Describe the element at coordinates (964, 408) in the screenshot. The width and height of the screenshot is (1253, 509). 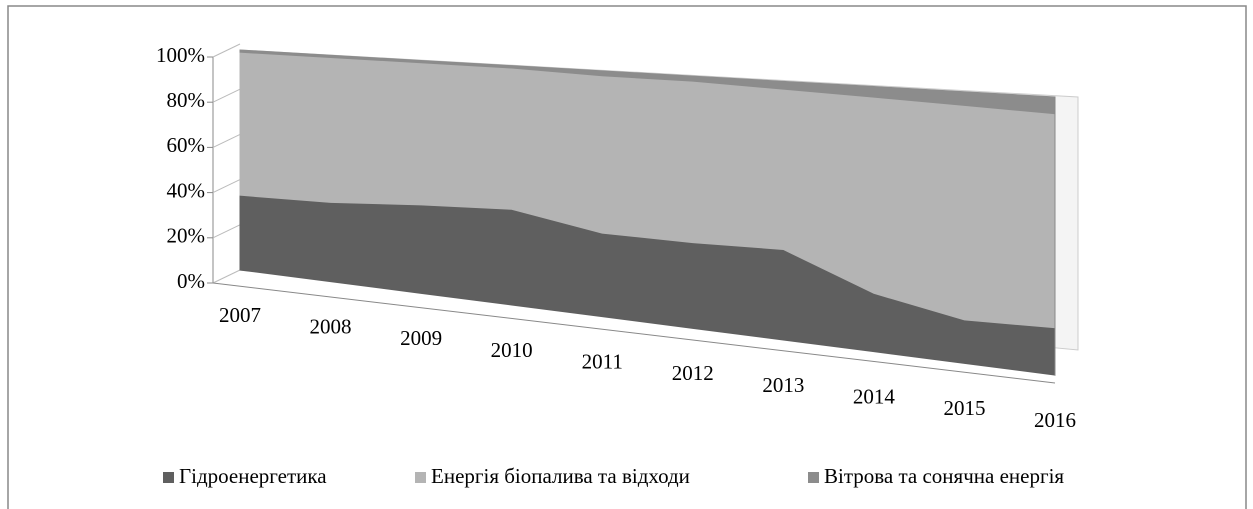
I see `x-tick-label: 2015` at that location.